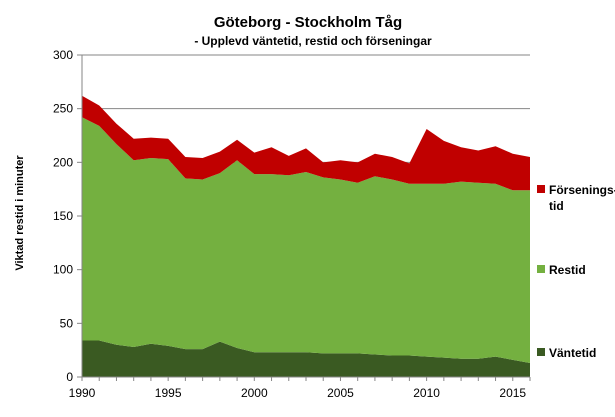 The width and height of the screenshot is (615, 417). Describe the element at coordinates (426, 393) in the screenshot. I see `x-tick-label: 2010` at that location.